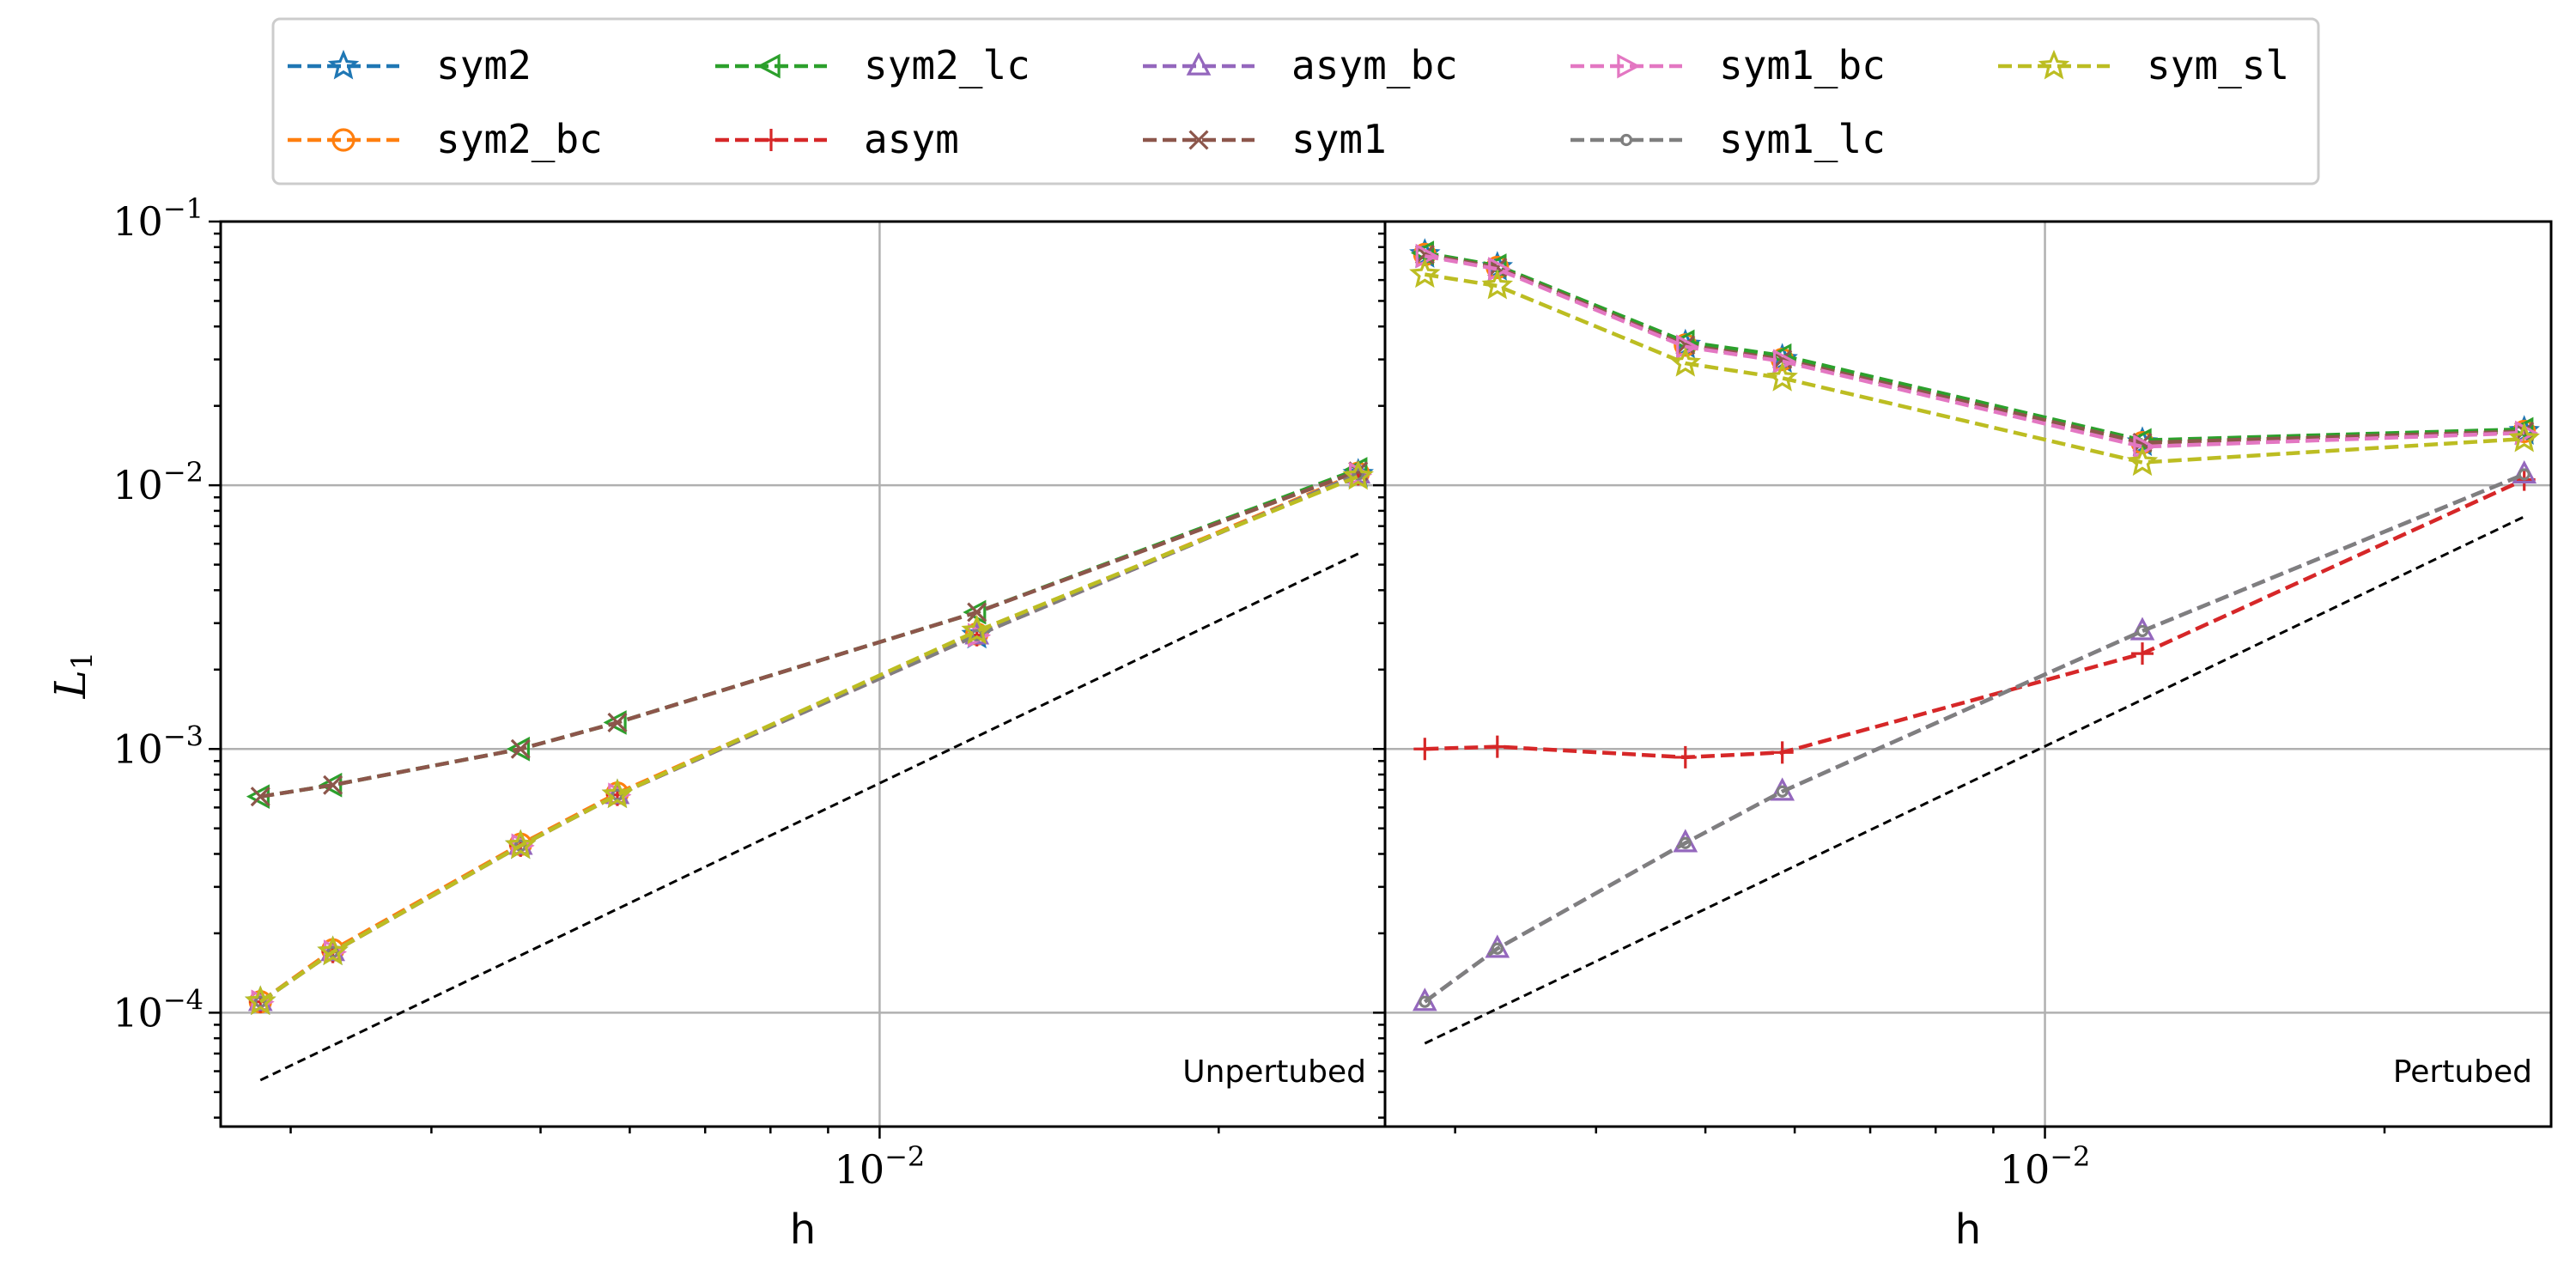 The width and height of the screenshot is (2576, 1288). I want to click on data-point-sym1-bc, so click(1427, 256).